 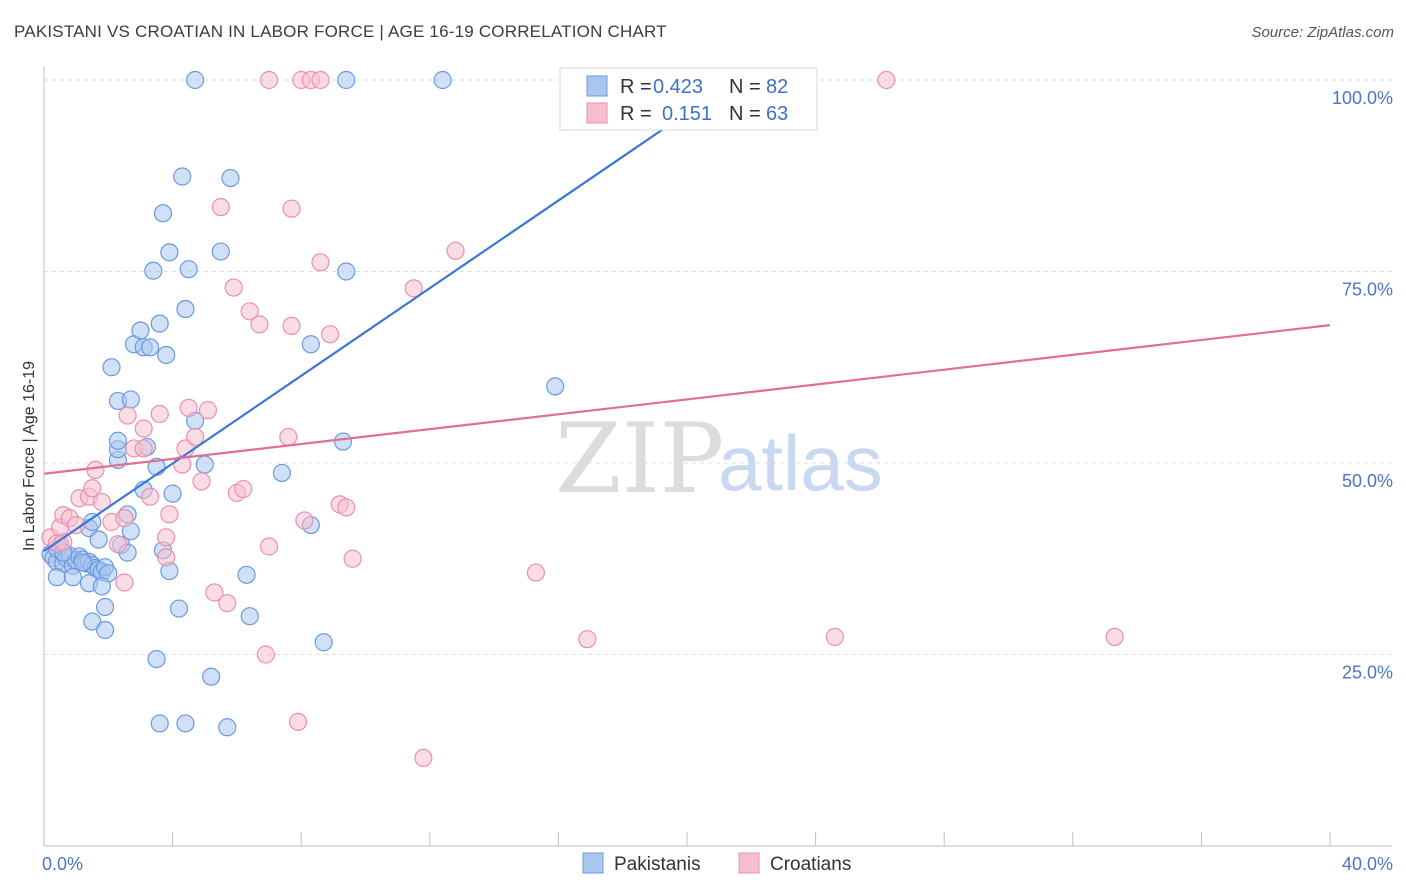 I want to click on y-axis-label: In Labor Force | Age 16-19, so click(x=29, y=456).